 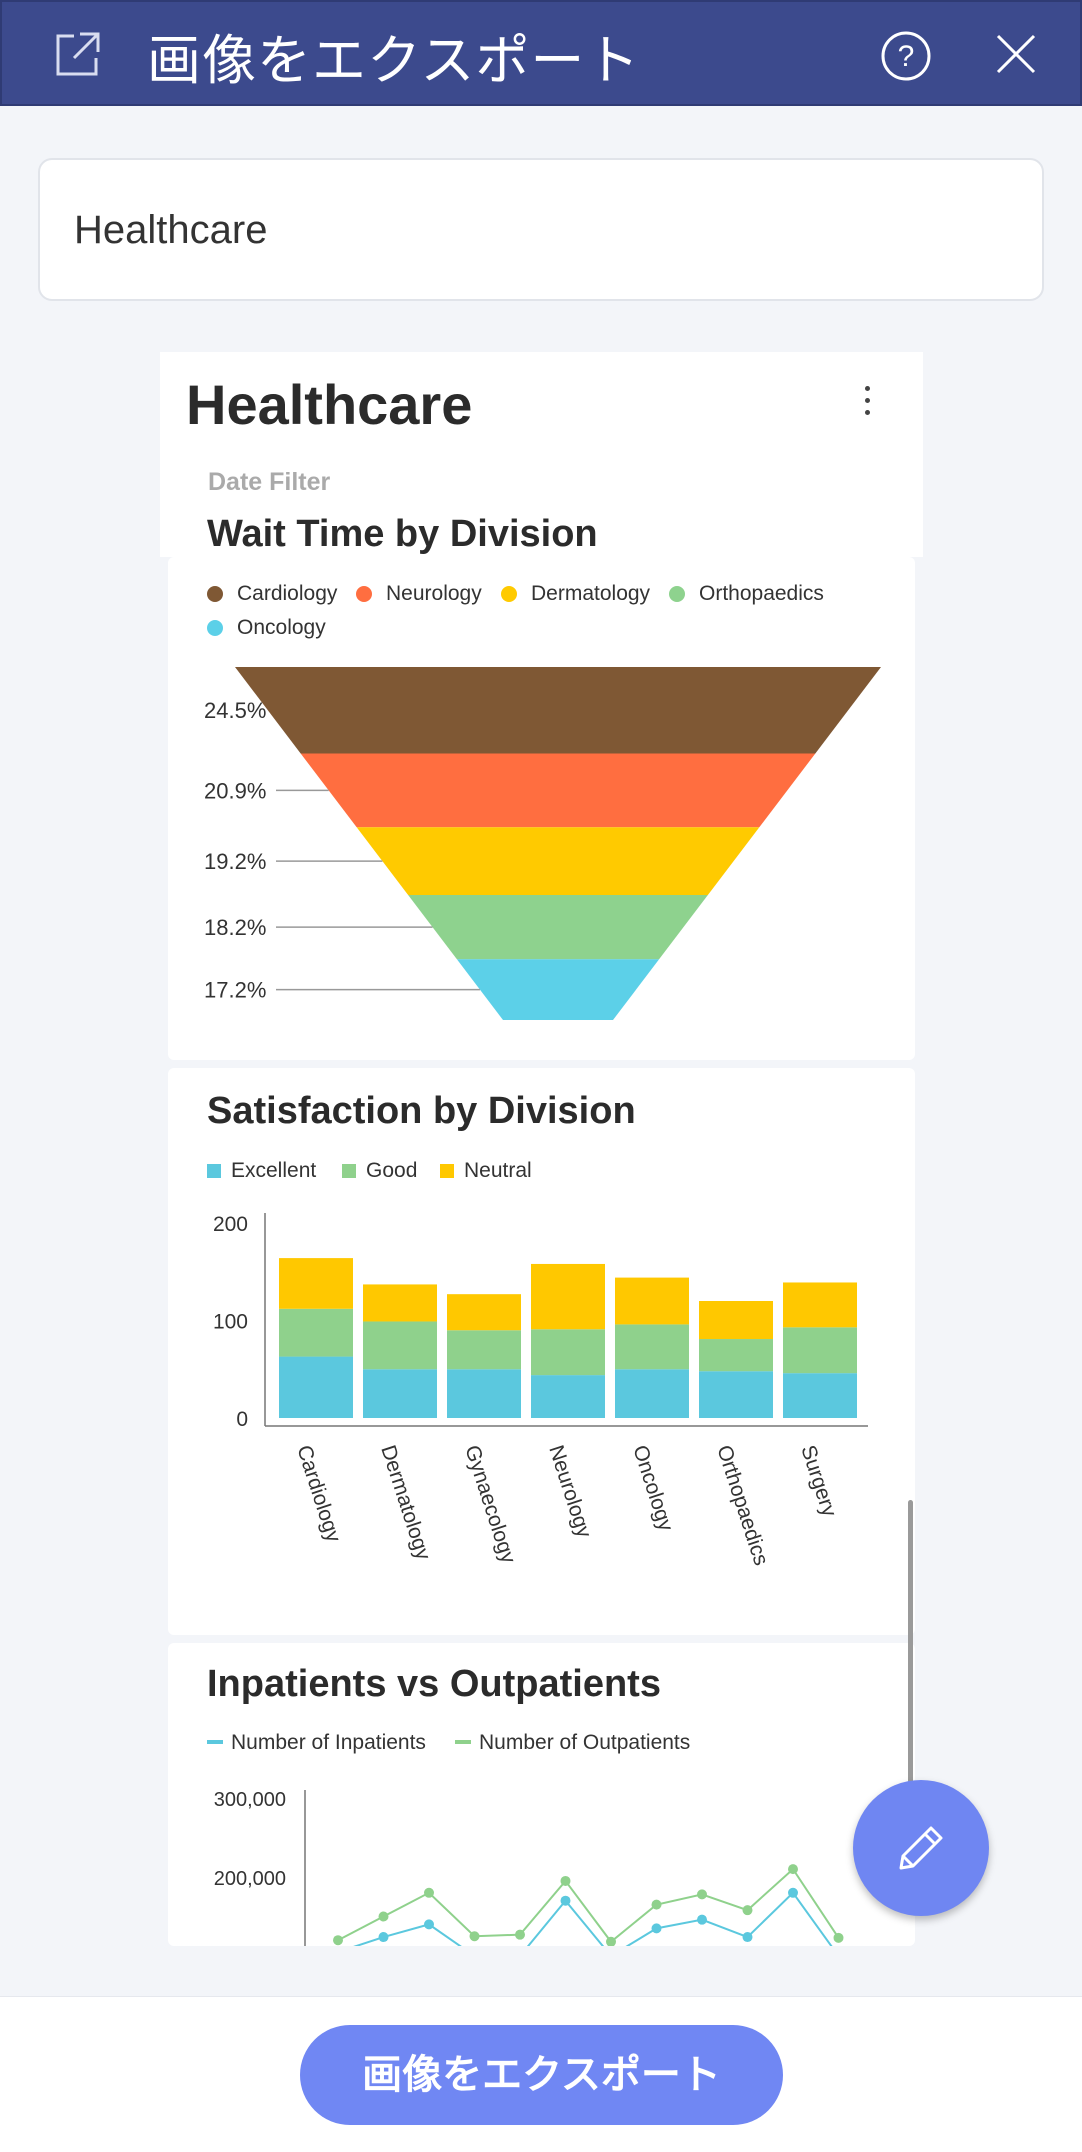 I want to click on x-tick-label: Dermatology, so click(x=405, y=1502).